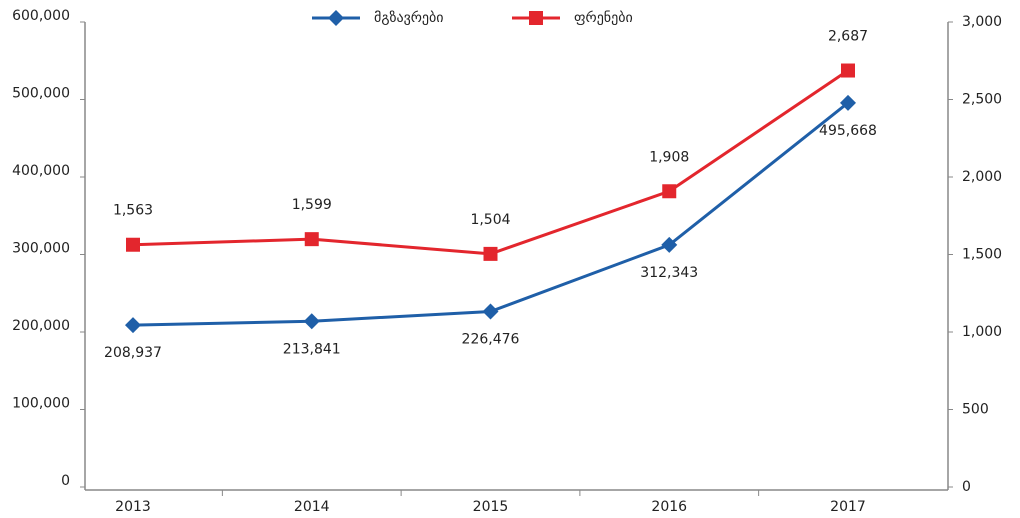 This screenshot has height=518, width=1020. What do you see at coordinates (41, 94) in the screenshot?
I see `y-tick-label: 500,000` at bounding box center [41, 94].